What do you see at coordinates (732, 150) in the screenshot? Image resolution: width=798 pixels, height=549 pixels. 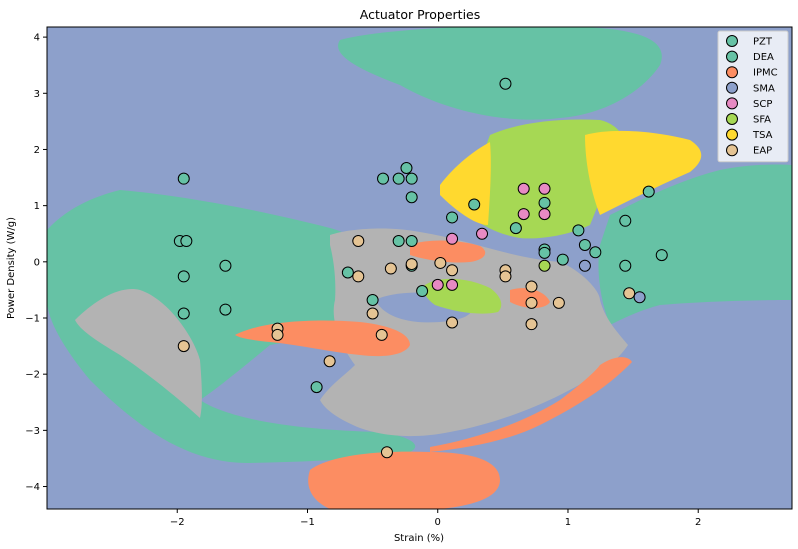 I see `legend-marker-eap` at bounding box center [732, 150].